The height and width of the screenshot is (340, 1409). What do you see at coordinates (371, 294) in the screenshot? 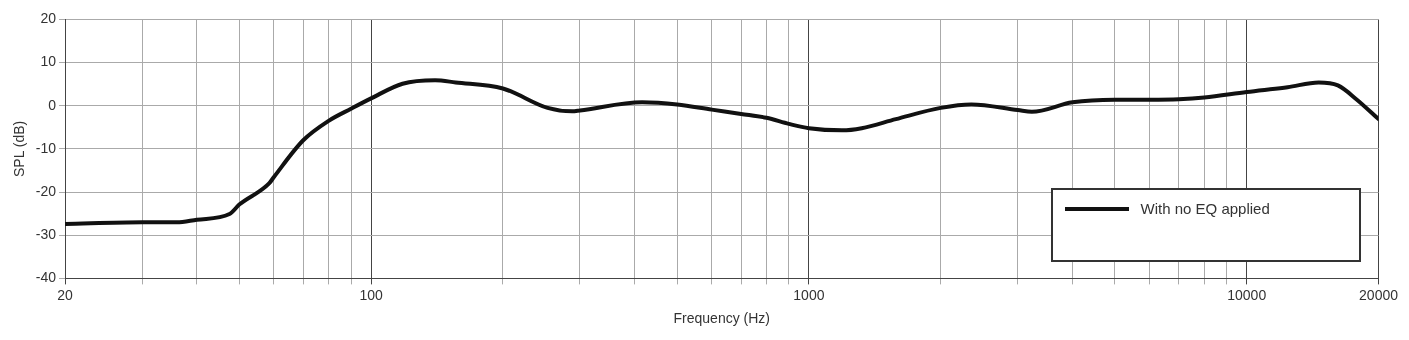
I see `x-tick-label: 100` at bounding box center [371, 294].